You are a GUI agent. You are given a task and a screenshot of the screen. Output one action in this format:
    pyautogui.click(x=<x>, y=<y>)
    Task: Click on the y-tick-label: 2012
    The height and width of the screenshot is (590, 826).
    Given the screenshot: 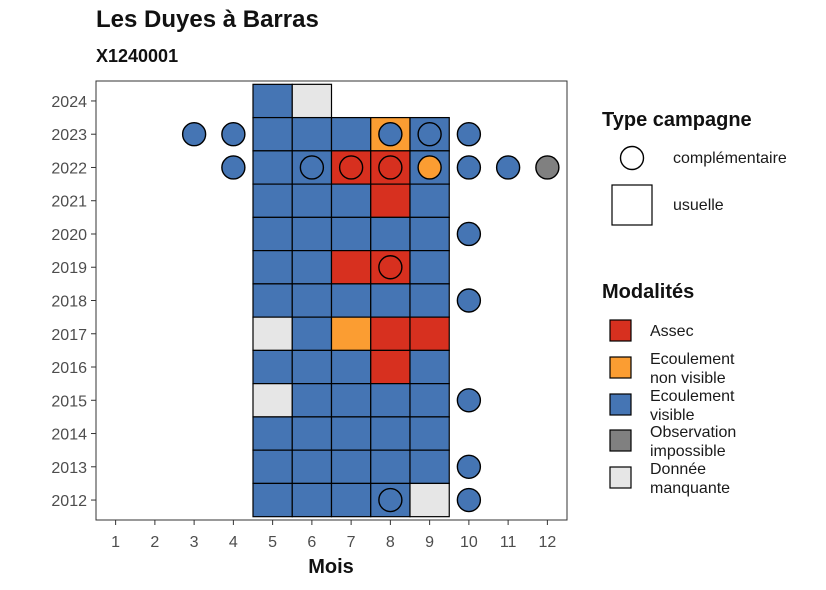 What is the action you would take?
    pyautogui.click(x=69, y=501)
    